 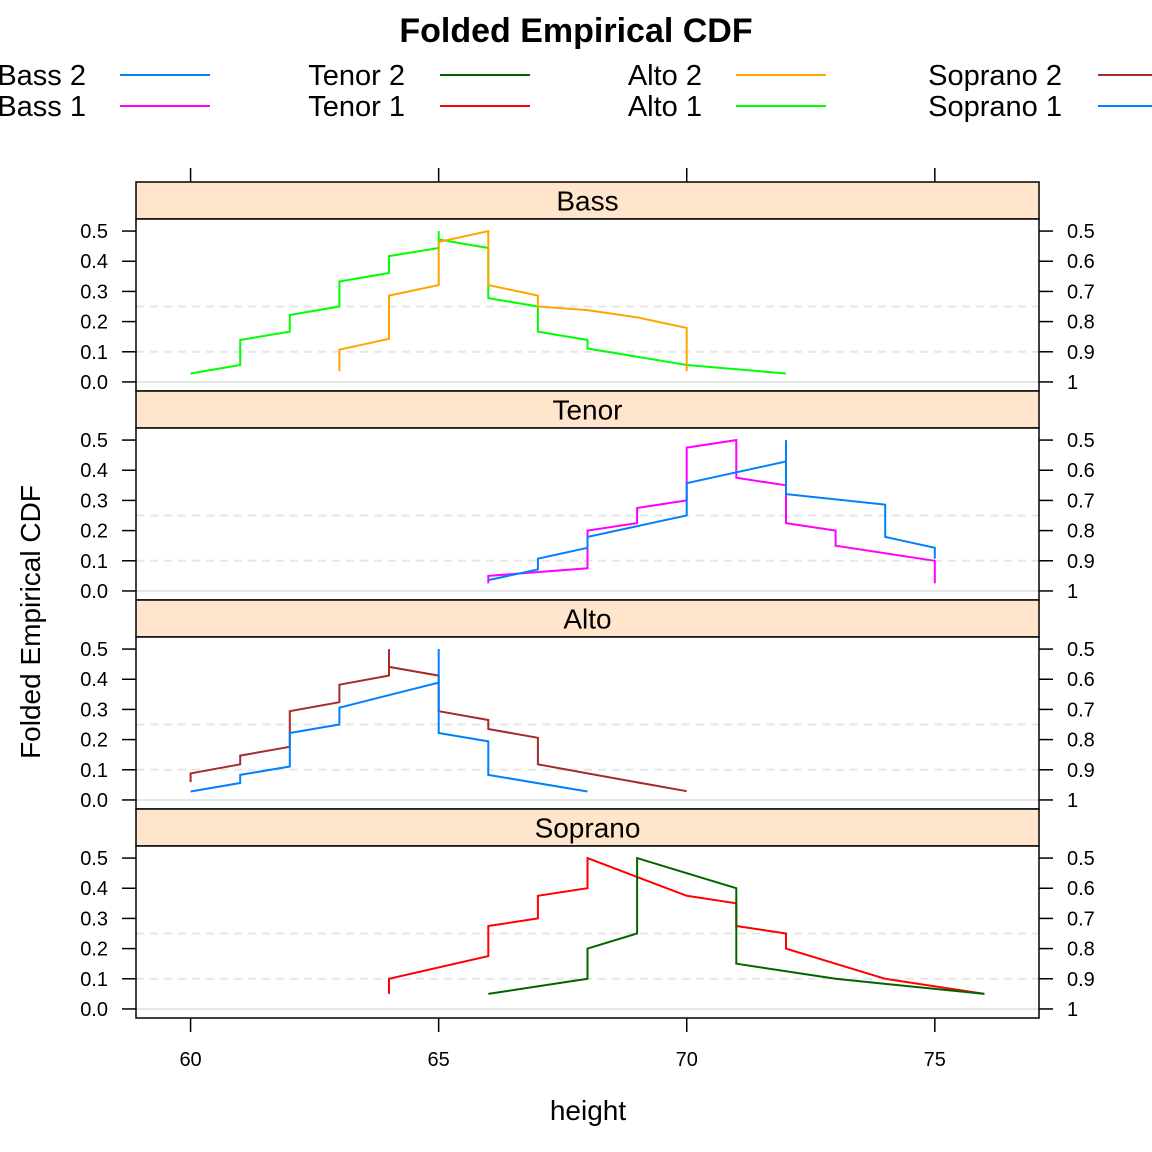 I want to click on panel-strip-label: Bass, so click(x=587, y=201).